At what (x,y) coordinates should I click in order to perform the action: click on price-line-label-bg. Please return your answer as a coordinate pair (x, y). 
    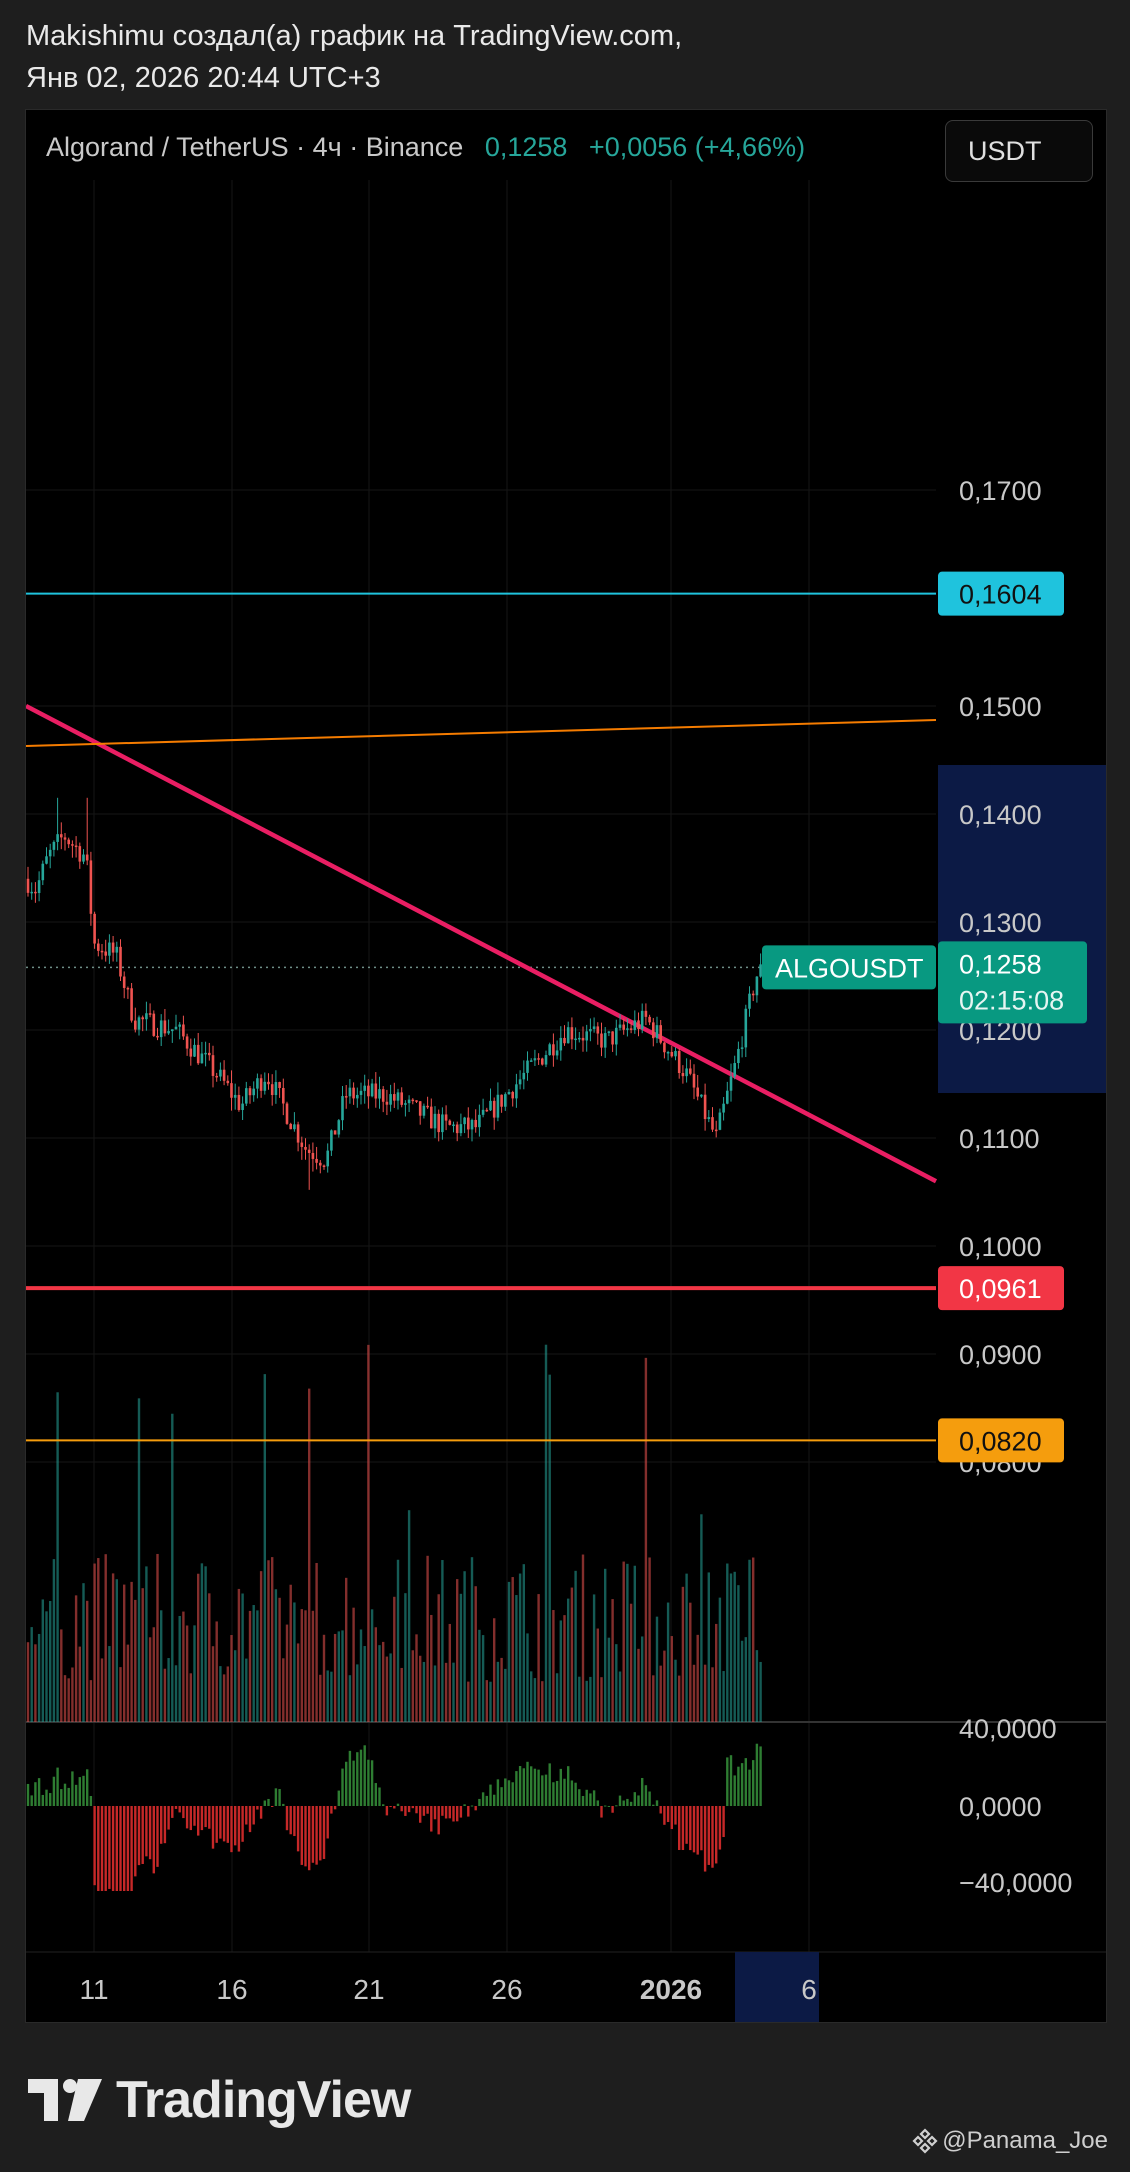
    Looking at the image, I should click on (1001, 593).